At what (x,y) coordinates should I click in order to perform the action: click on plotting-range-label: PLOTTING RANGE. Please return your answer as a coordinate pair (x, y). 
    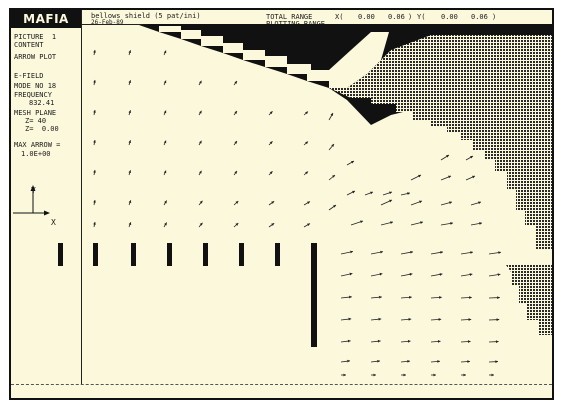
    Looking at the image, I should click on (296, 22).